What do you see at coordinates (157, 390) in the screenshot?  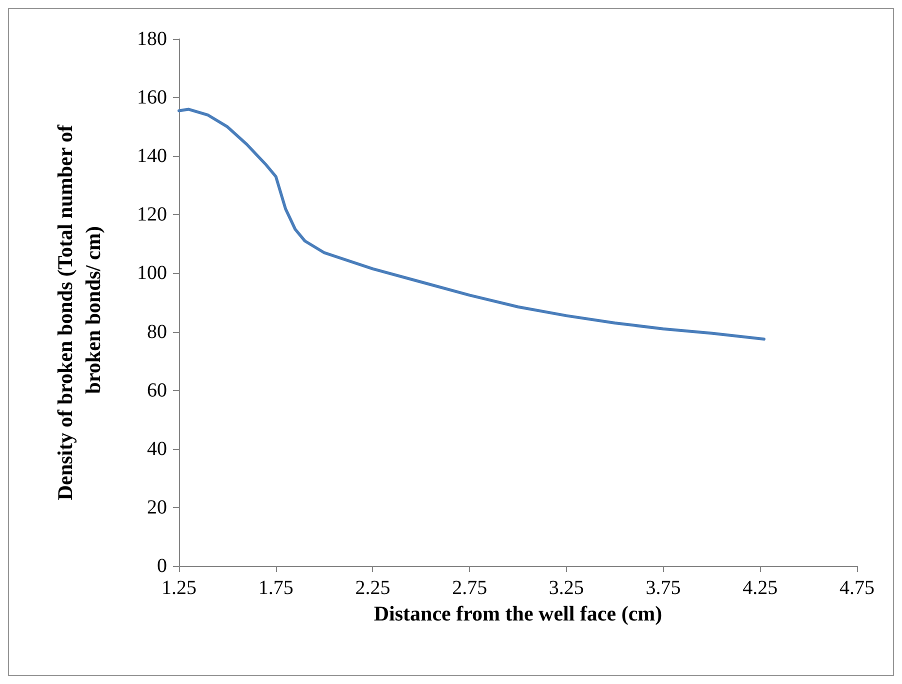 I see `y-tick-label: 60` at bounding box center [157, 390].